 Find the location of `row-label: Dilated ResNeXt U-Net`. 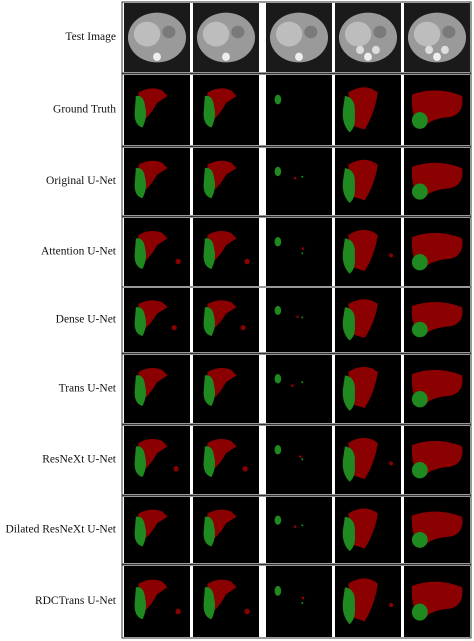

row-label: Dilated ResNeXt U-Net is located at coordinates (61, 530).